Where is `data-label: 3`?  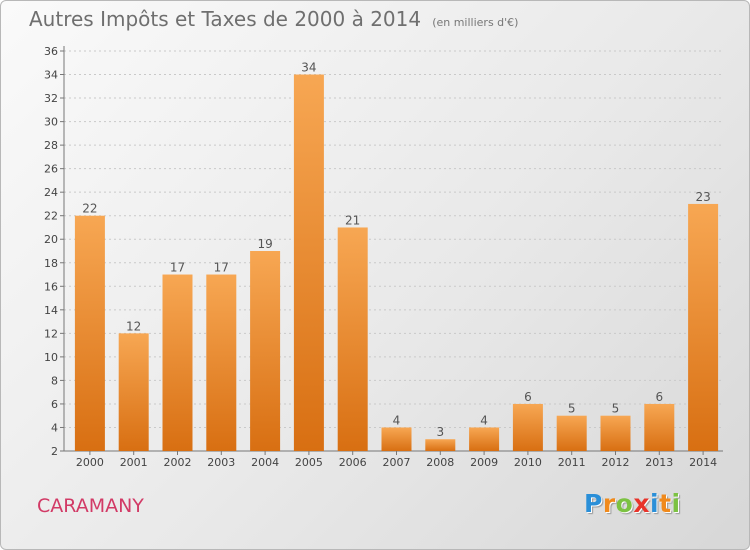 data-label: 3 is located at coordinates (440, 432).